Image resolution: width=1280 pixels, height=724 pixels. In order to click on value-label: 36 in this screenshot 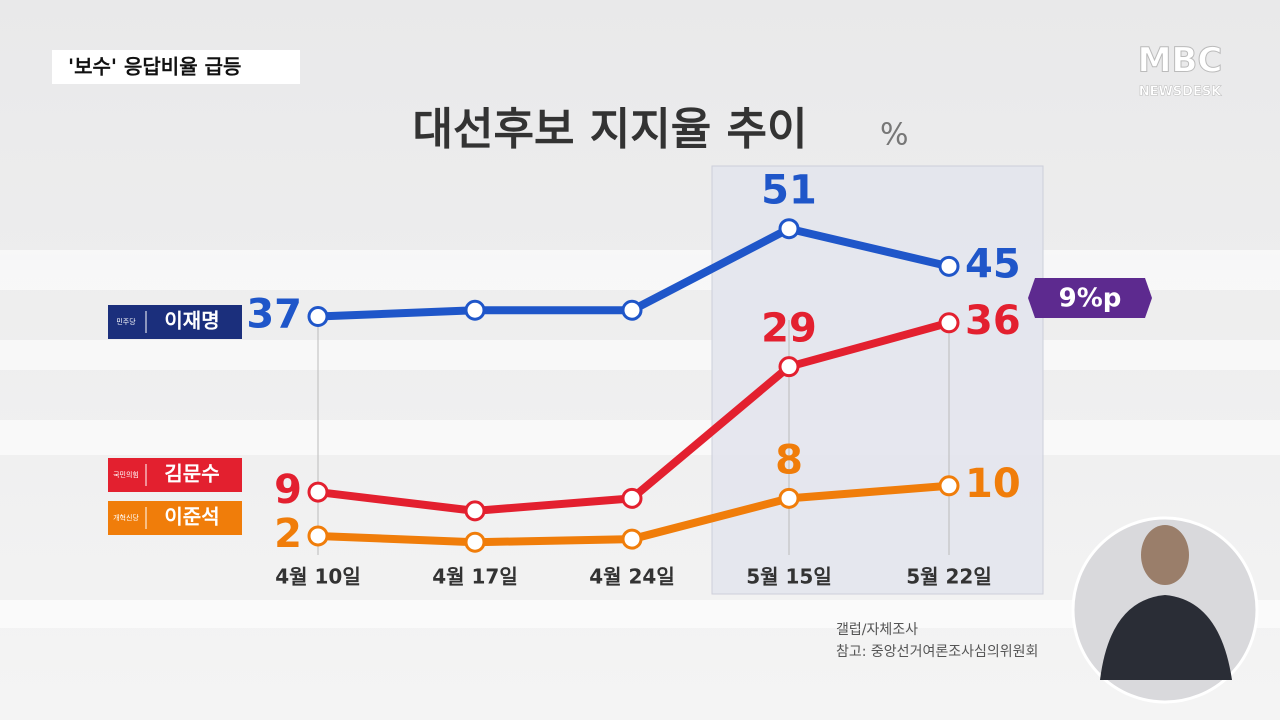, I will do `click(993, 321)`.